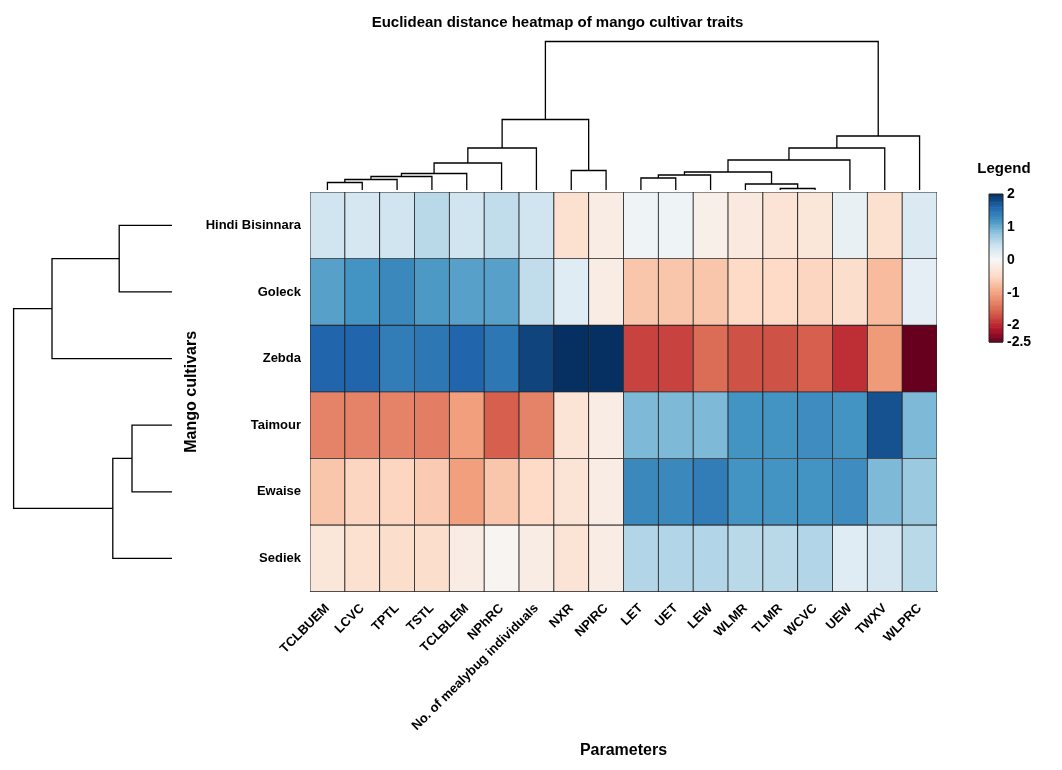 This screenshot has width=1062, height=770. I want to click on y-tick-label: Sediek, so click(280, 557).